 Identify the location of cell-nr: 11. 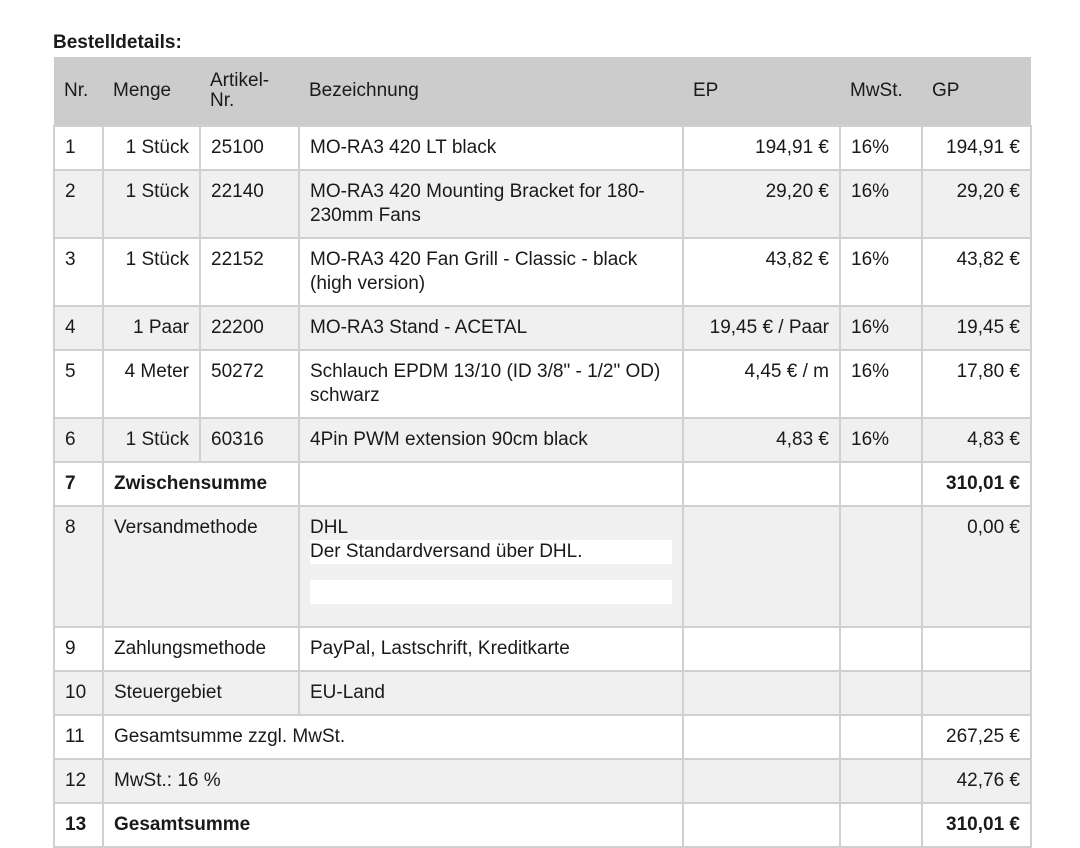
(78, 737).